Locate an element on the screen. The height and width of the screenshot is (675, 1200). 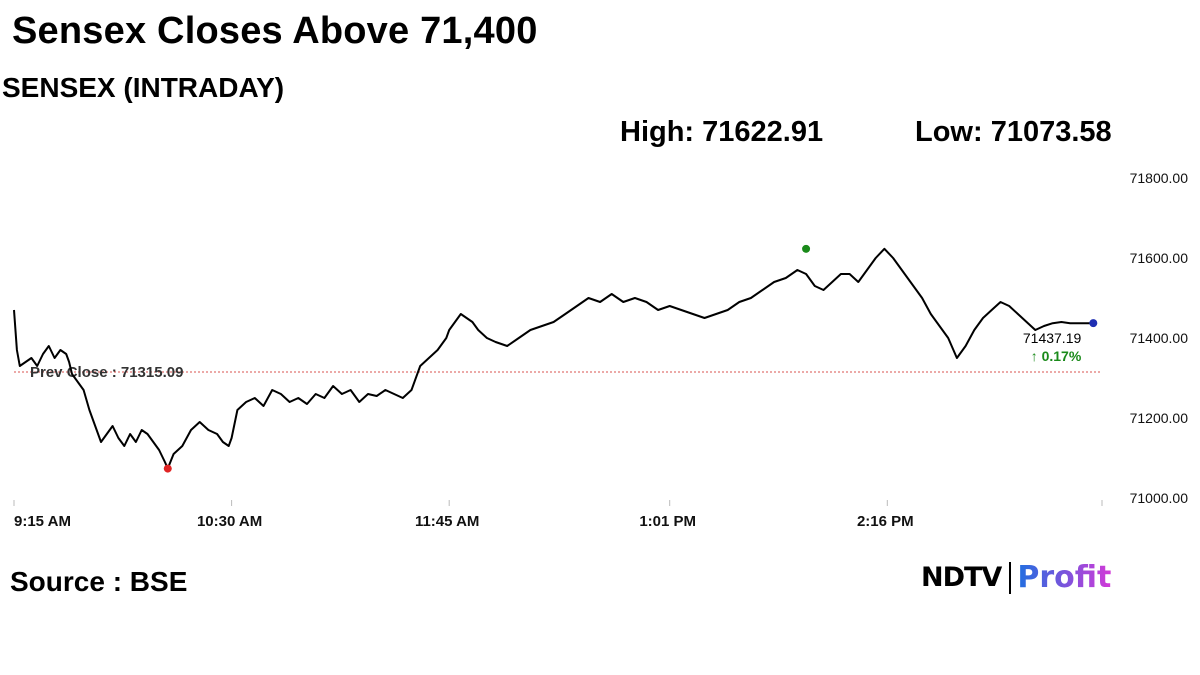
logo-divider is located at coordinates (1010, 577).